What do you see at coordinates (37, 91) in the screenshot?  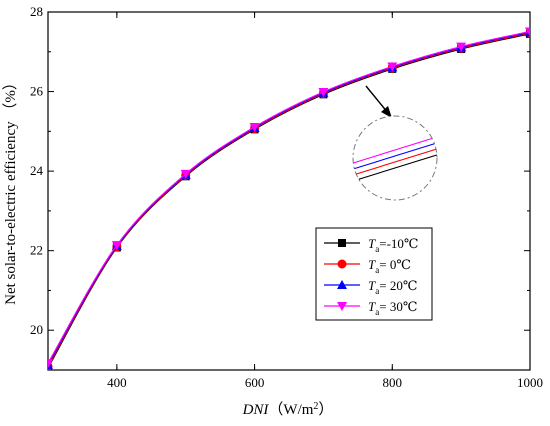 I see `y-tick-label: 26` at bounding box center [37, 91].